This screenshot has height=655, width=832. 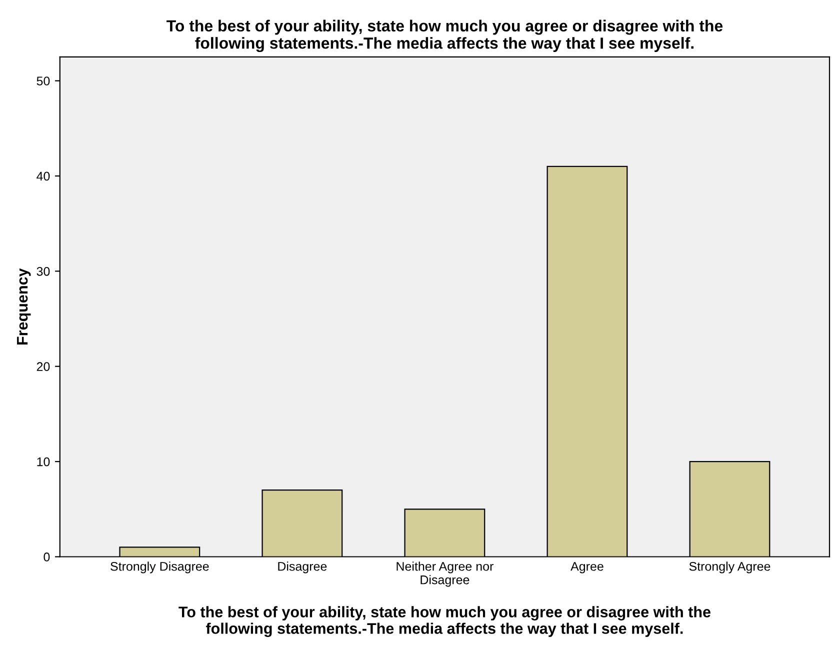 What do you see at coordinates (24, 306) in the screenshot?
I see `y-axis-title: Frequency` at bounding box center [24, 306].